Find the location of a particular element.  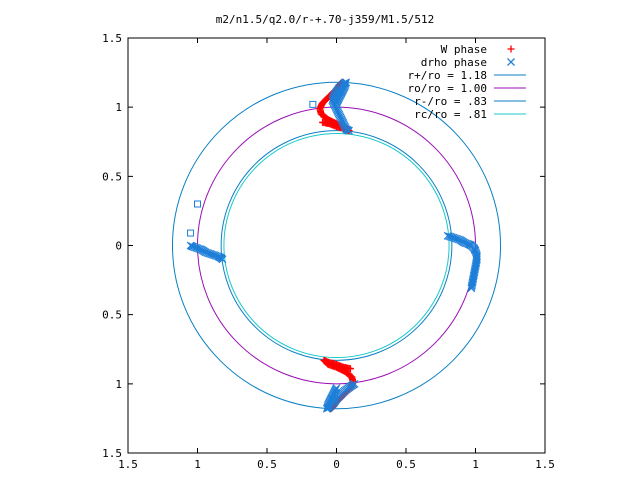

y-tick-label-3: 0 is located at coordinates (118, 246).